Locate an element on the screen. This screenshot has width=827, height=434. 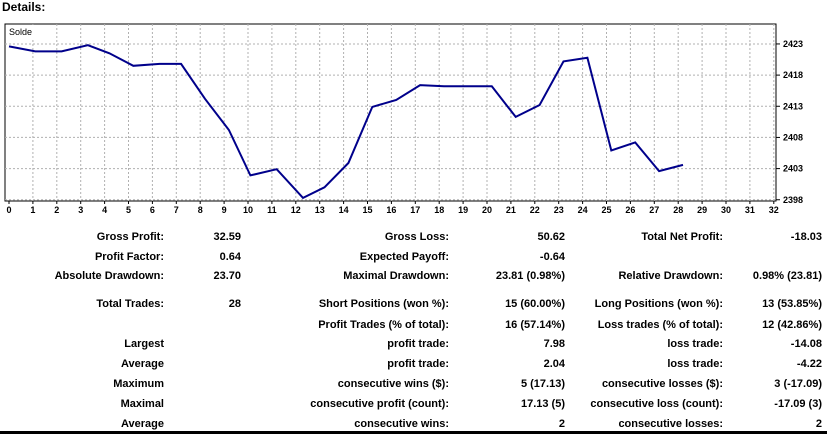
bottom-border is located at coordinates (413, 432).